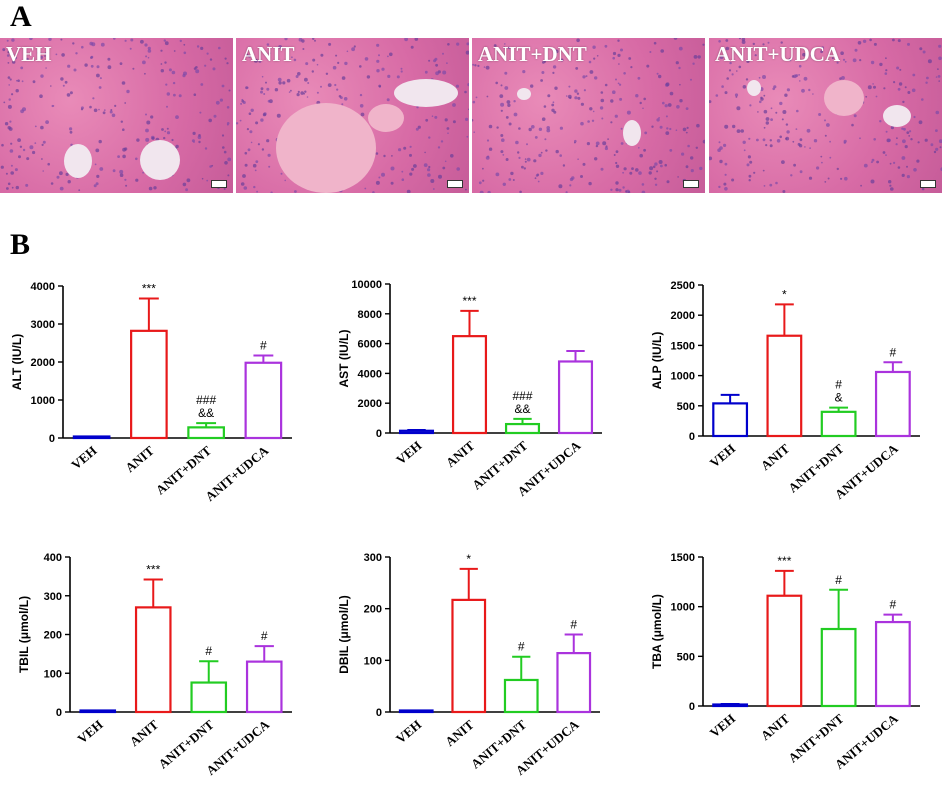 This screenshot has height=798, width=945. What do you see at coordinates (825, 115) in the screenshot?
I see `histology-image-anit-udca: ANIT+UDCA` at bounding box center [825, 115].